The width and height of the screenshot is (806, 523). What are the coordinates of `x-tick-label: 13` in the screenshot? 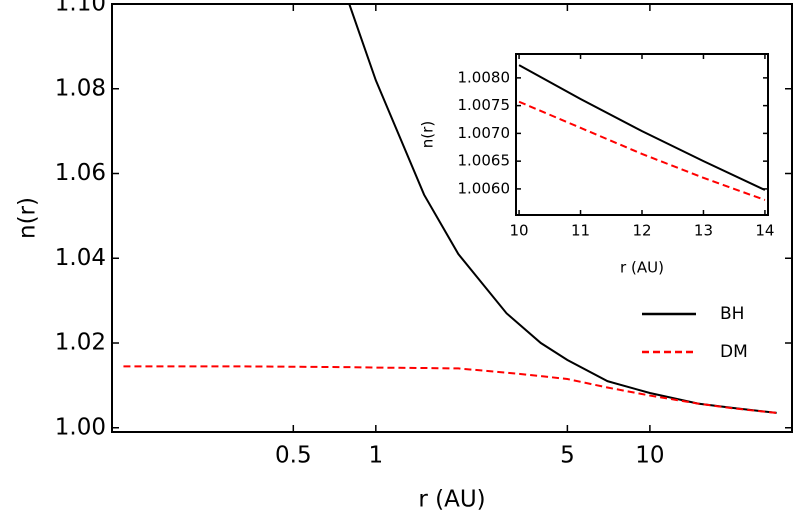 It's located at (703, 230).